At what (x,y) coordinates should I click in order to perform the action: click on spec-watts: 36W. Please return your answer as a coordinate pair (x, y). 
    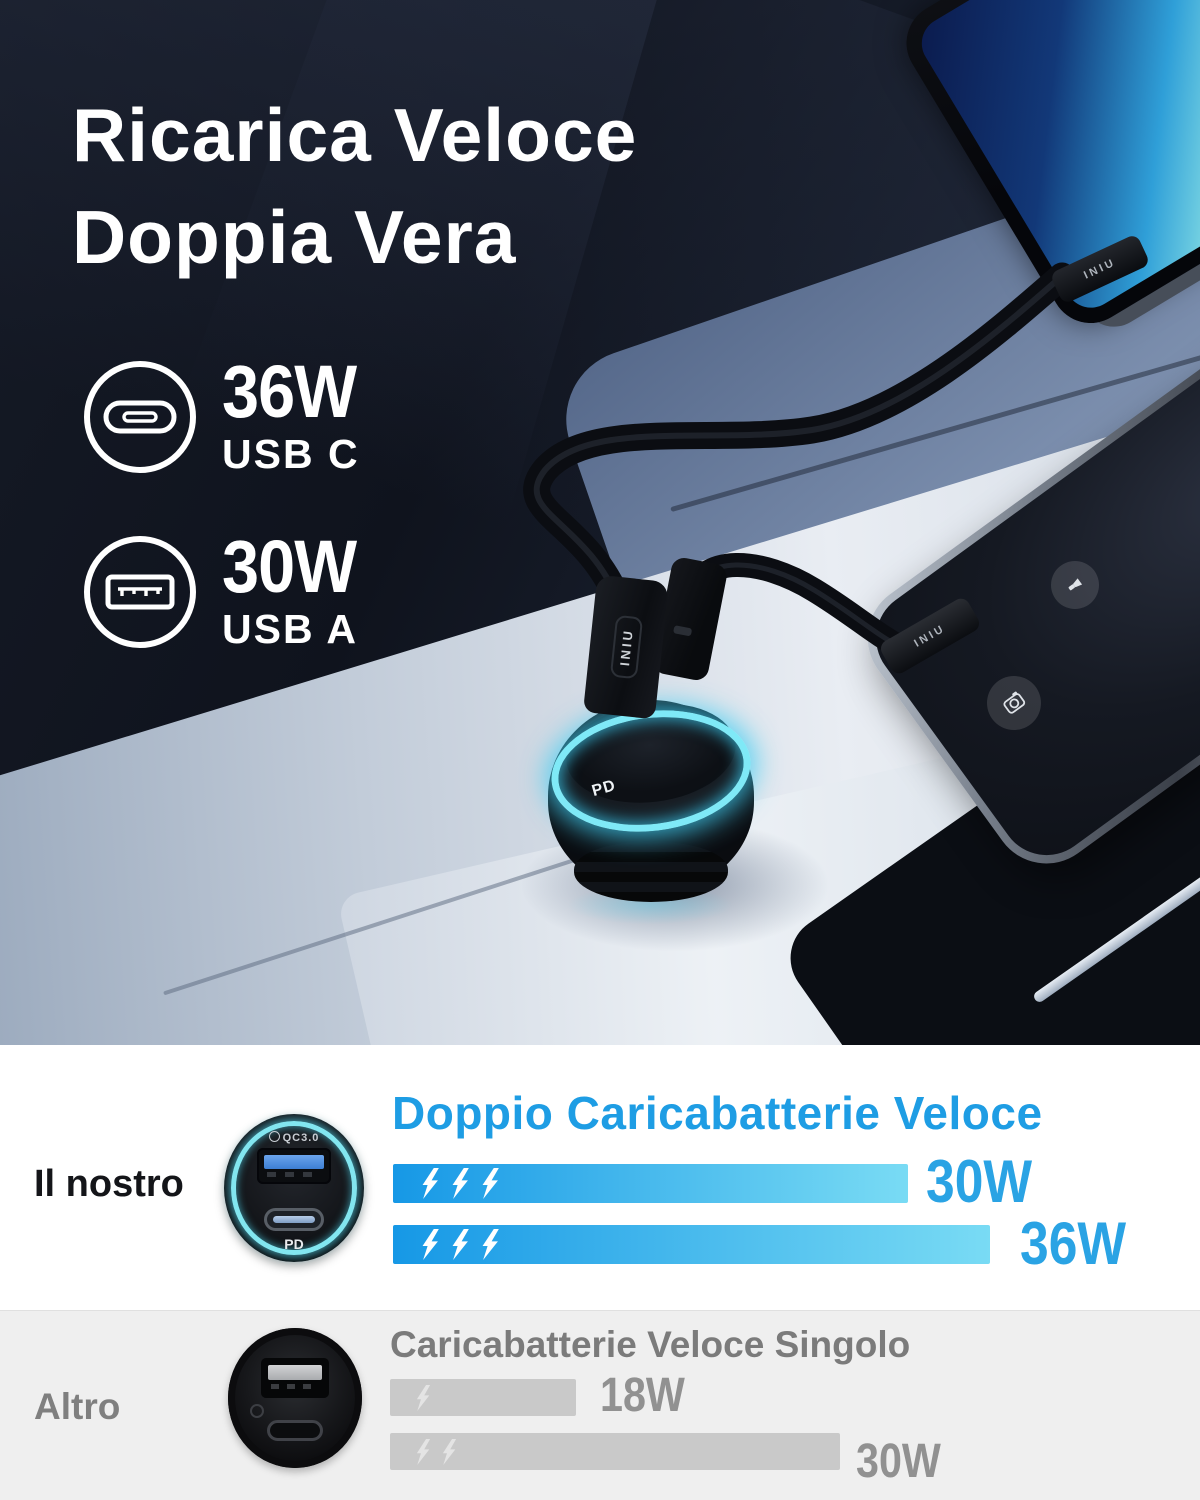
    Looking at the image, I should click on (289, 391).